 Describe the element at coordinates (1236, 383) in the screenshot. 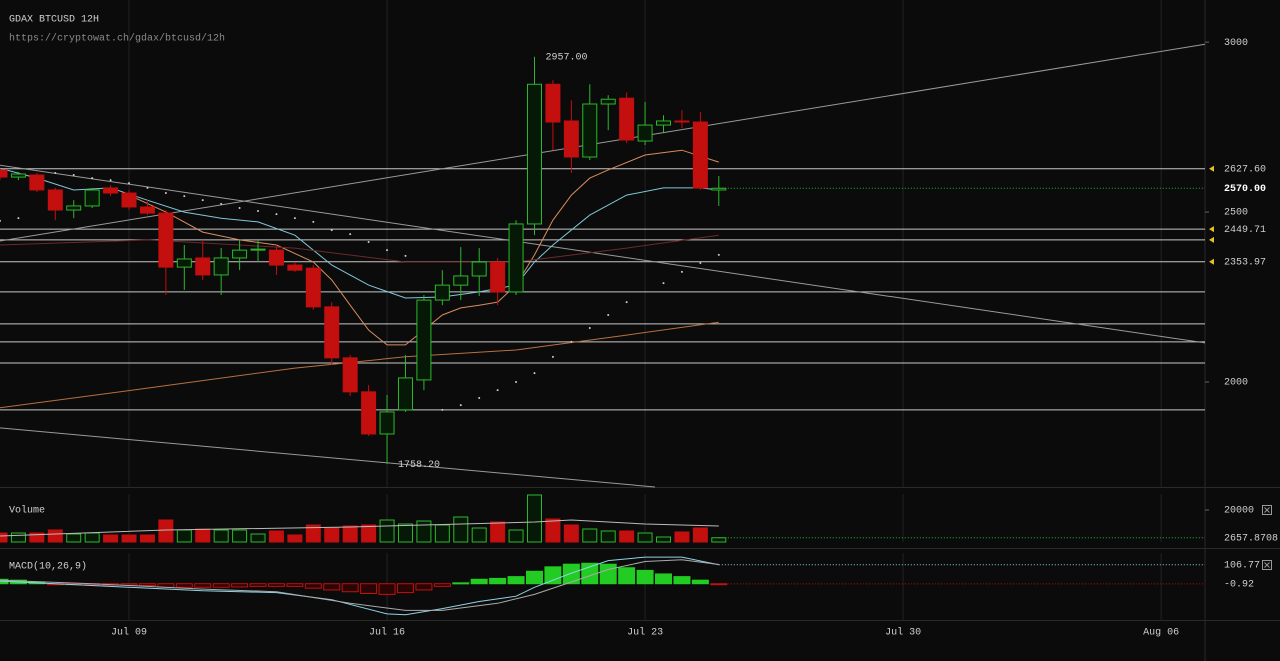

I see `y-tick-label: 2000` at that location.